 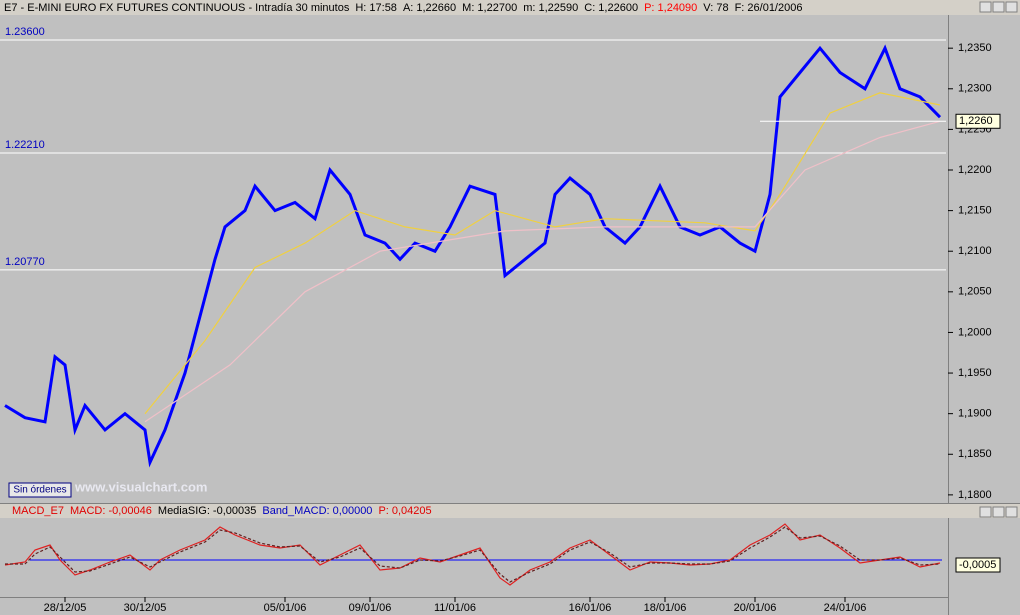 What do you see at coordinates (975, 454) in the screenshot?
I see `y-tick-label: 1,1850` at bounding box center [975, 454].